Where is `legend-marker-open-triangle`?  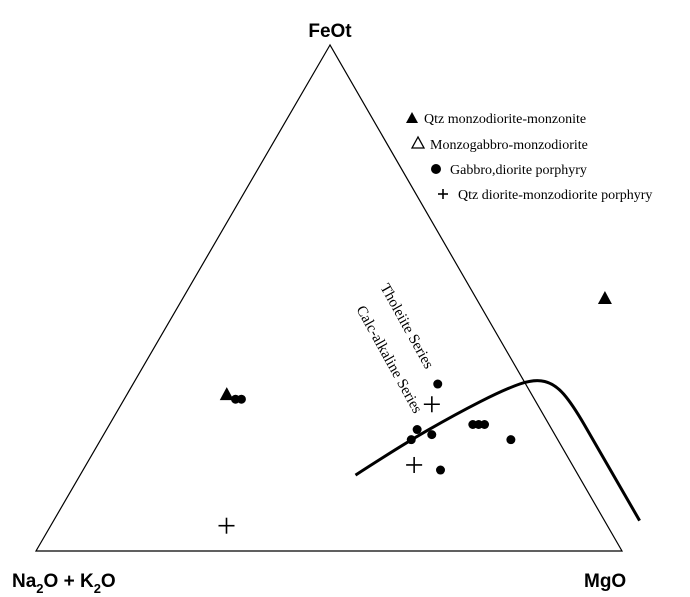 legend-marker-open-triangle is located at coordinates (418, 142).